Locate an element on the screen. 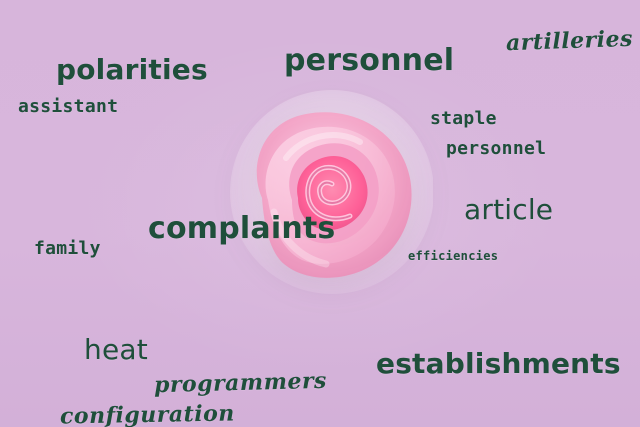  word-heat: heat is located at coordinates (116, 349).